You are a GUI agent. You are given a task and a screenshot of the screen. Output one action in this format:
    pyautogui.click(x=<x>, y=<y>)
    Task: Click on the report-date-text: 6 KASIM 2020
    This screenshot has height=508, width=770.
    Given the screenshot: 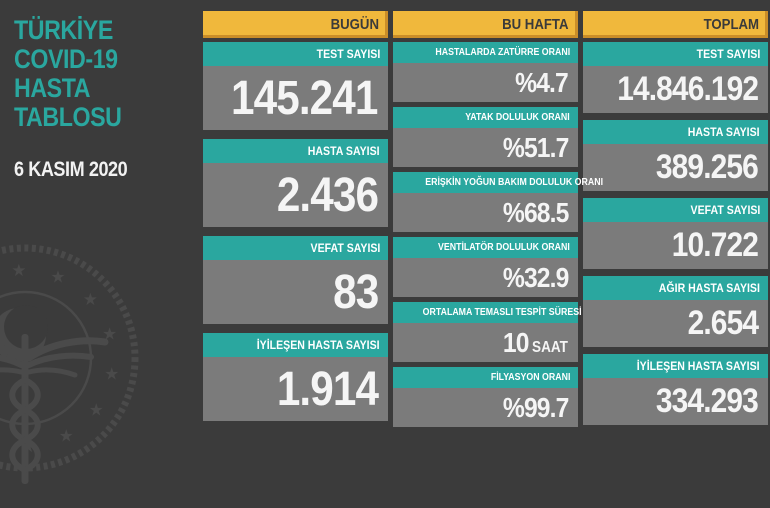 What is the action you would take?
    pyautogui.click(x=71, y=169)
    